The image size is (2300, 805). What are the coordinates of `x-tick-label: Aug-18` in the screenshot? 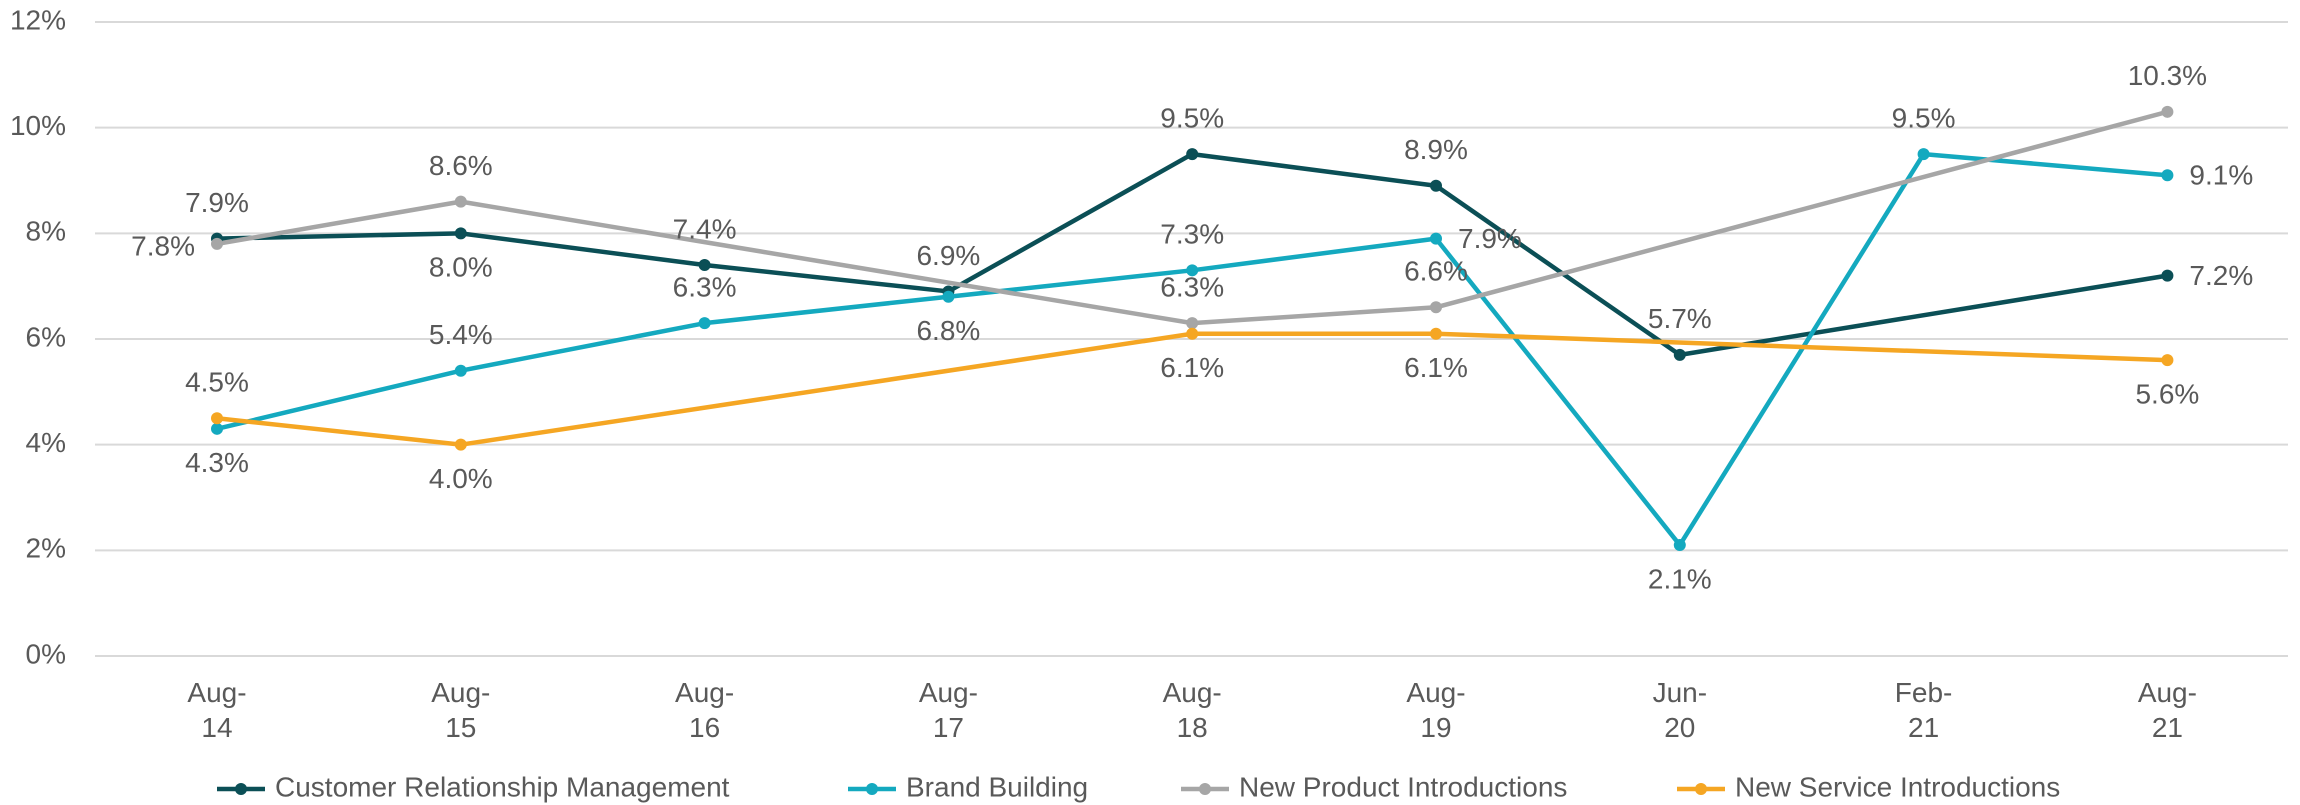 It's located at (1192, 710).